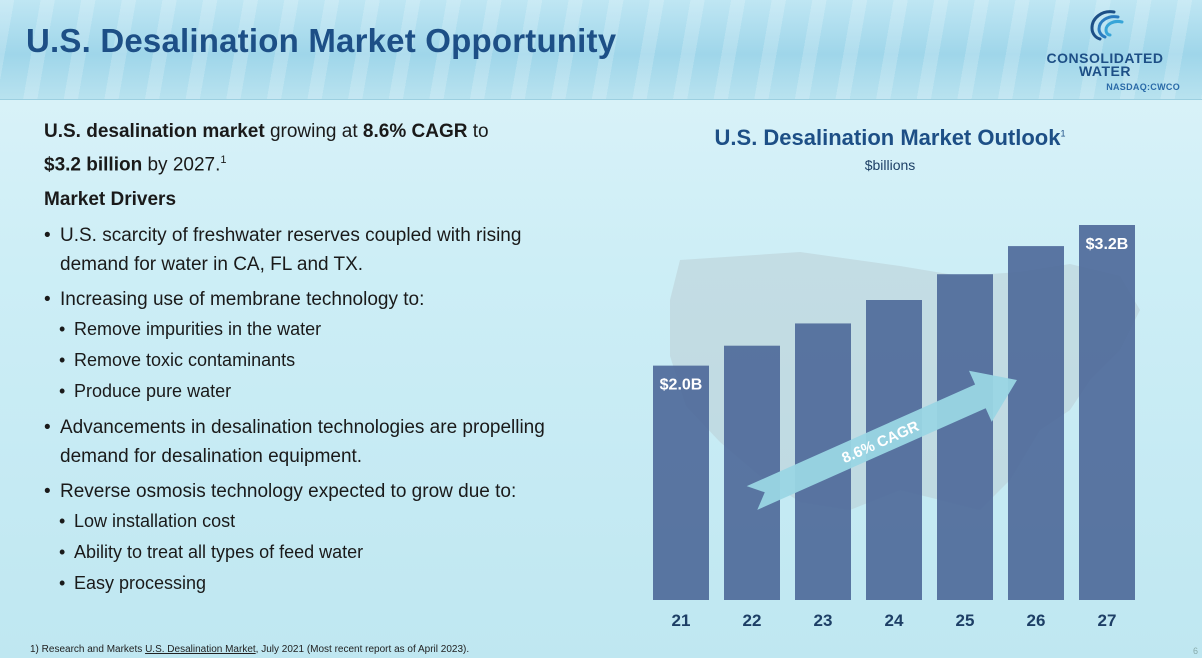  I want to click on driver-sub-bullet: Easy processing, so click(314, 583).